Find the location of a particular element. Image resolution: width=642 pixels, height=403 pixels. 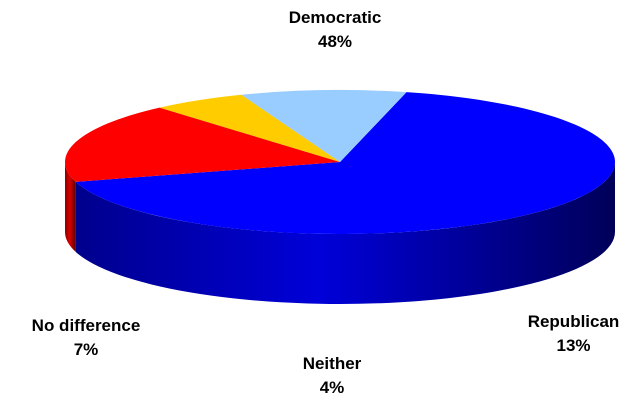

slice-label-republican: Republican 13% is located at coordinates (573, 334).